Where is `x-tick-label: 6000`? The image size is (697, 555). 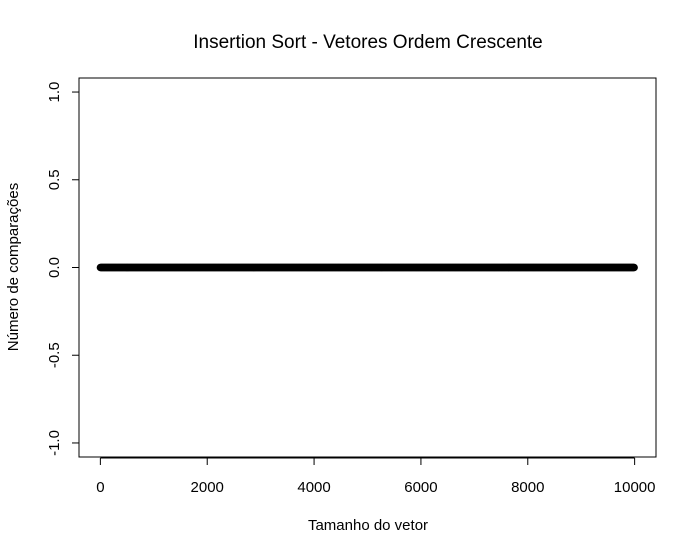
x-tick-label: 6000 is located at coordinates (420, 487).